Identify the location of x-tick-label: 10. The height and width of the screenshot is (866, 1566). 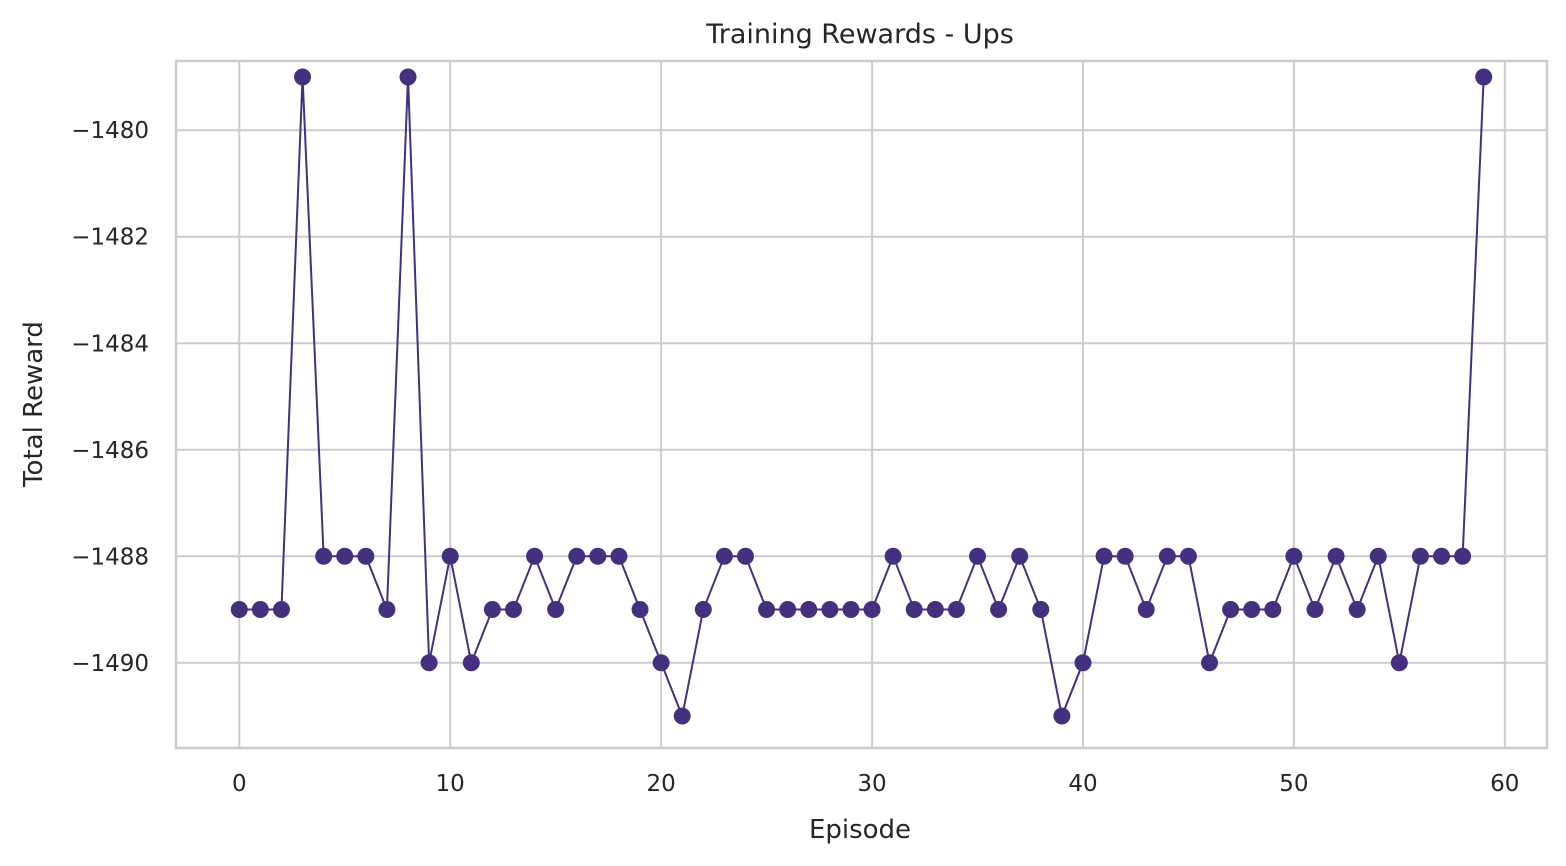
(450, 784).